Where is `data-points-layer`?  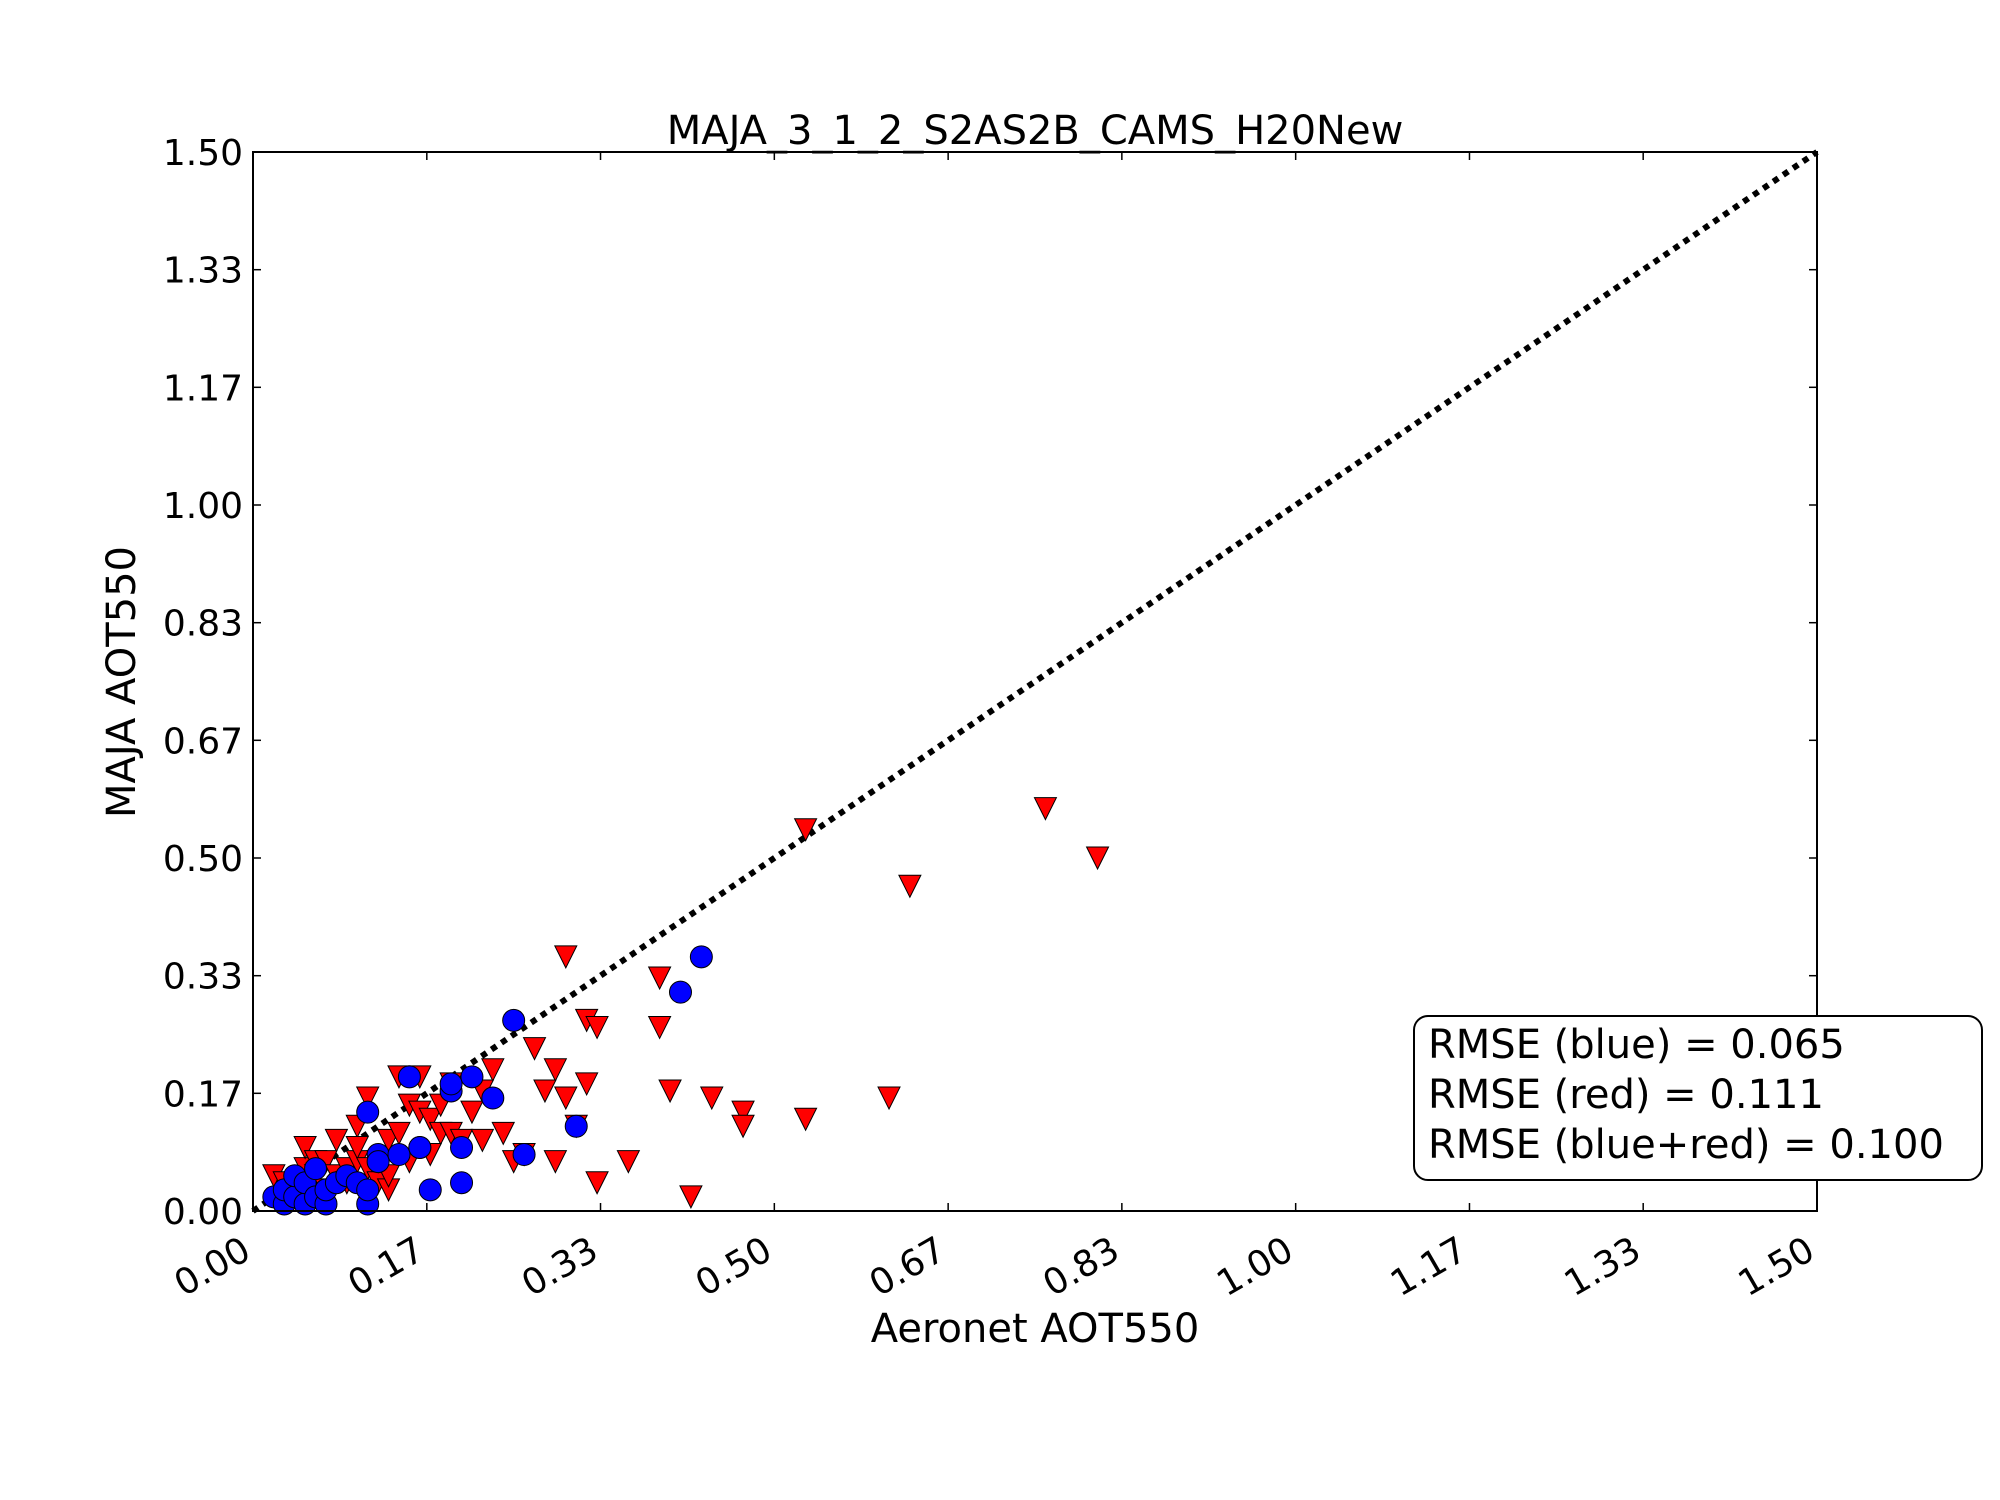 data-points-layer is located at coordinates (686, 1006).